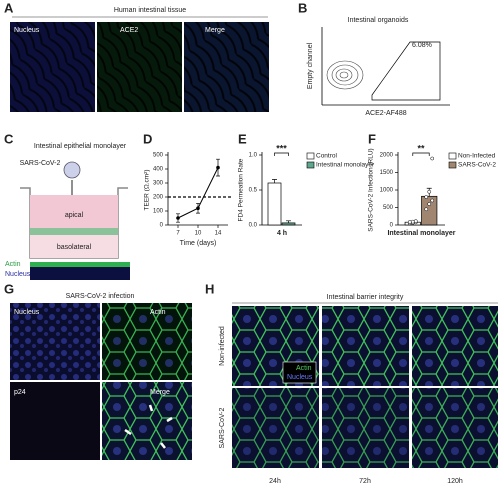 This screenshot has width=500, height=493. Describe the element at coordinates (310, 65) in the screenshot. I see `axis-label: Empty channel` at that location.